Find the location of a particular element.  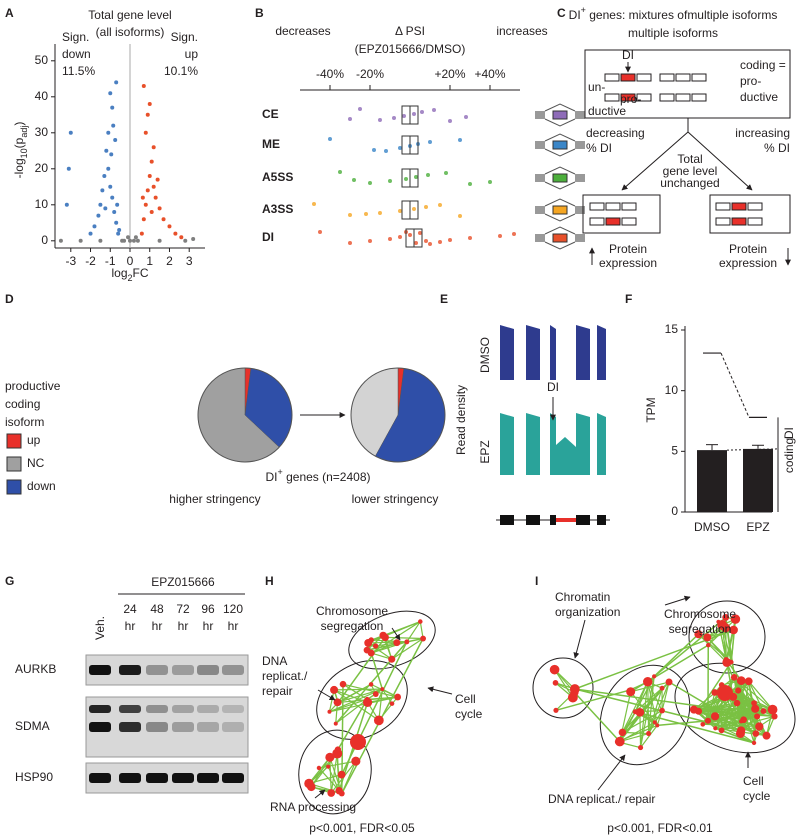

panel-label: C is located at coordinates (561, 13).